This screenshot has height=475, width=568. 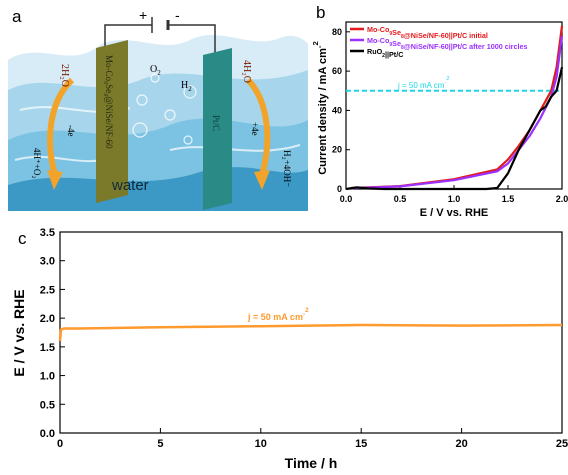 What do you see at coordinates (47, 377) in the screenshot?
I see `y-tick-label: 1.0` at bounding box center [47, 377].